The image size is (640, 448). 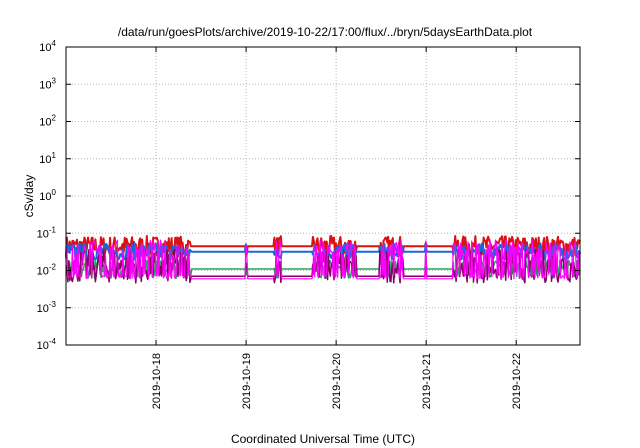 I want to click on y-tick-label: 10⁰, so click(x=47, y=195).